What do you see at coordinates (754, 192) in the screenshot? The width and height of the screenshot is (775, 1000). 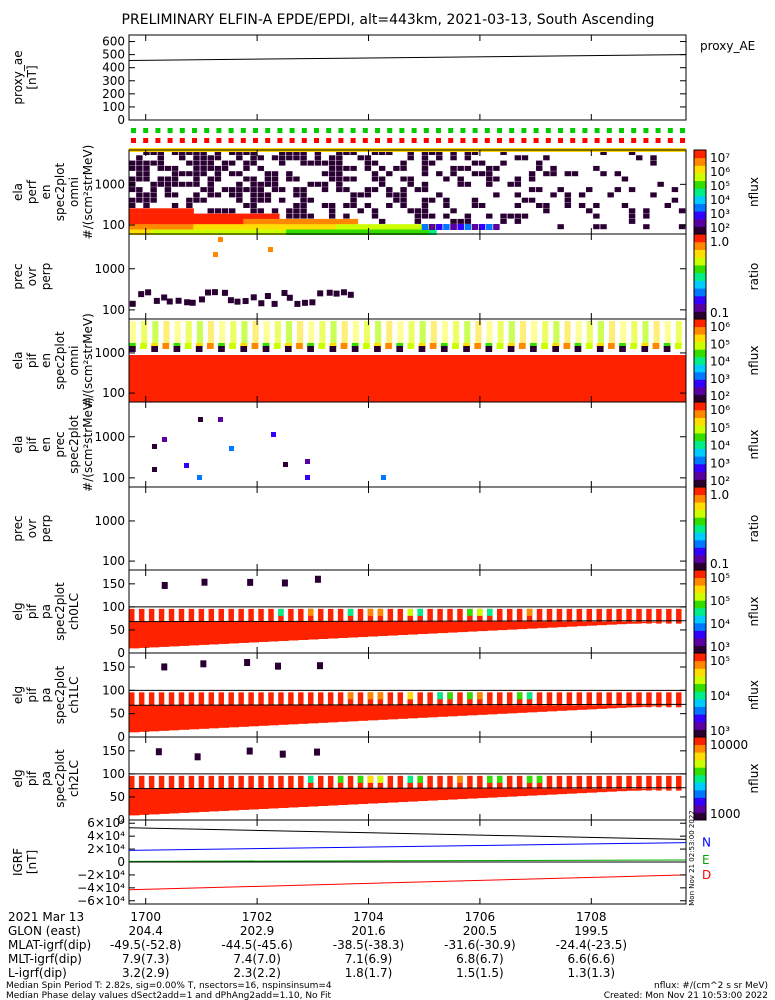 I see `colorbar-label: nflux` at bounding box center [754, 192].